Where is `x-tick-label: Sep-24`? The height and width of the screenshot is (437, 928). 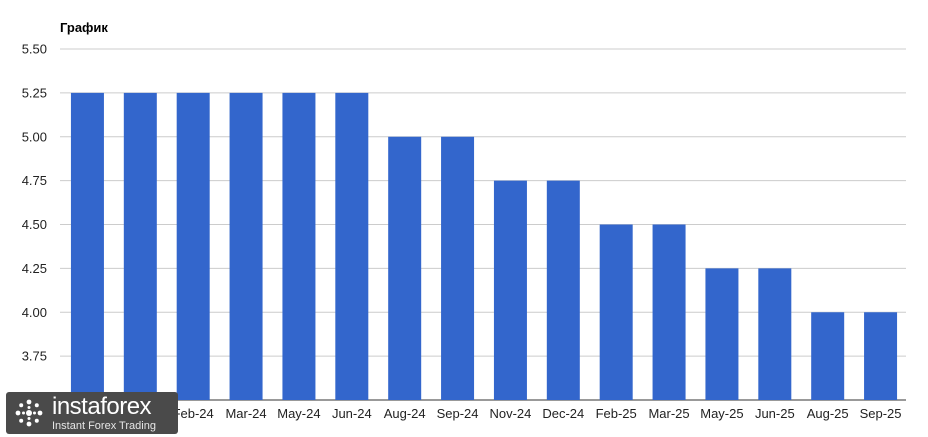
x-tick-label: Sep-24 is located at coordinates (458, 413).